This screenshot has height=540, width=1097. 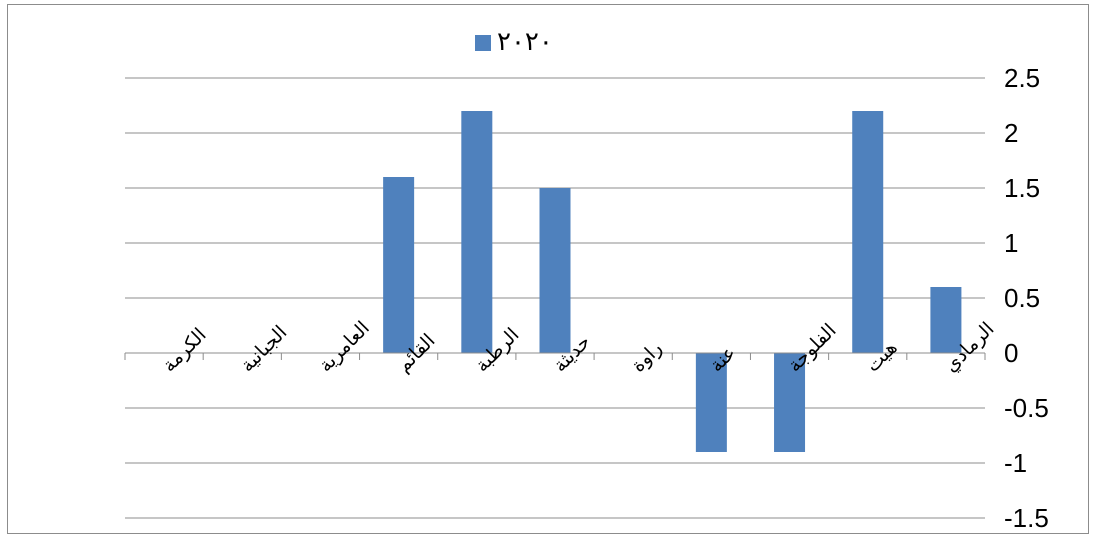 I want to click on category-label: الجبانية, so click(x=263, y=348).